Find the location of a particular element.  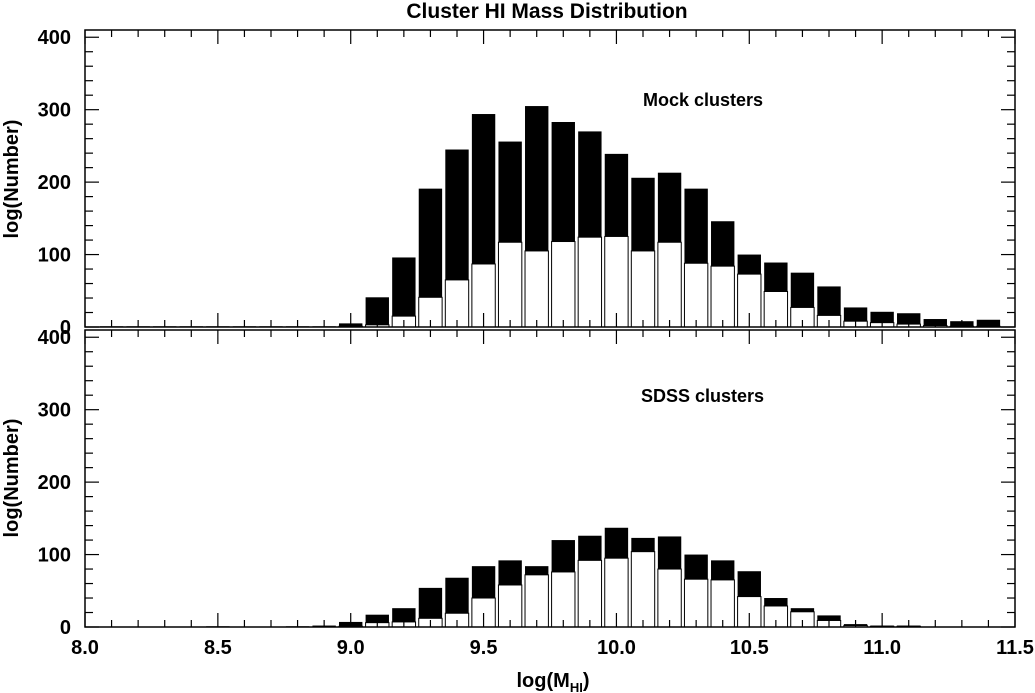

x-axis-label-sub: HI is located at coordinates (576, 686).